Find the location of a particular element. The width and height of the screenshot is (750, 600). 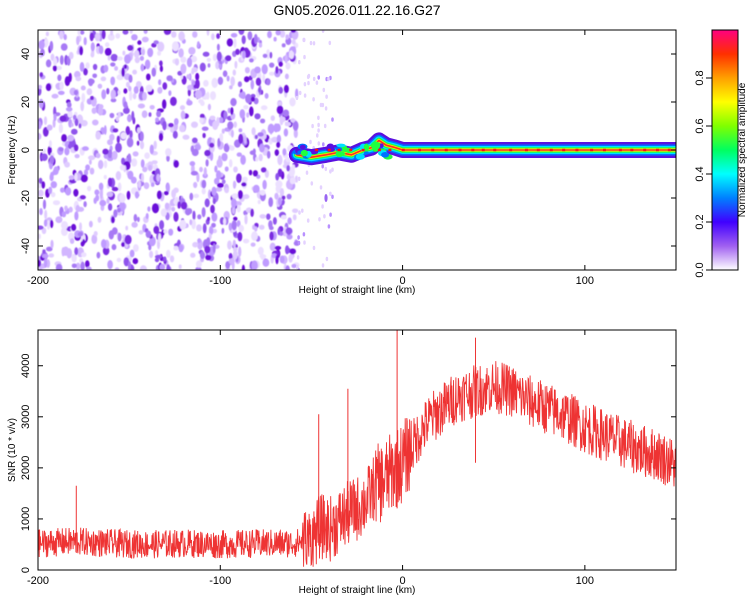

spectrogram-x-label: Height of straight line (km) is located at coordinates (357, 290).